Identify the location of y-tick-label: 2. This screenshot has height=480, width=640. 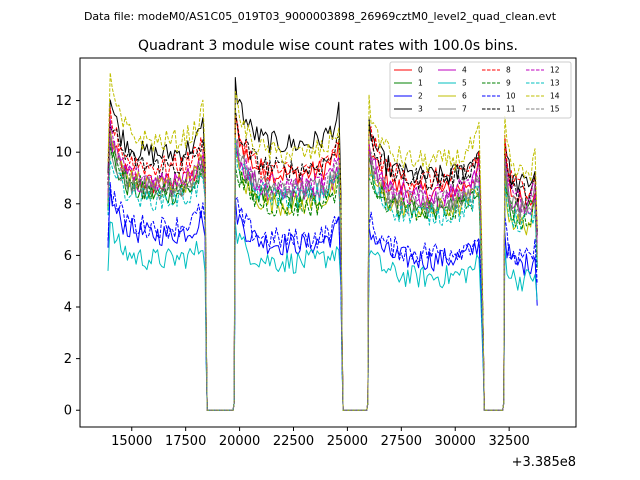
(68, 359).